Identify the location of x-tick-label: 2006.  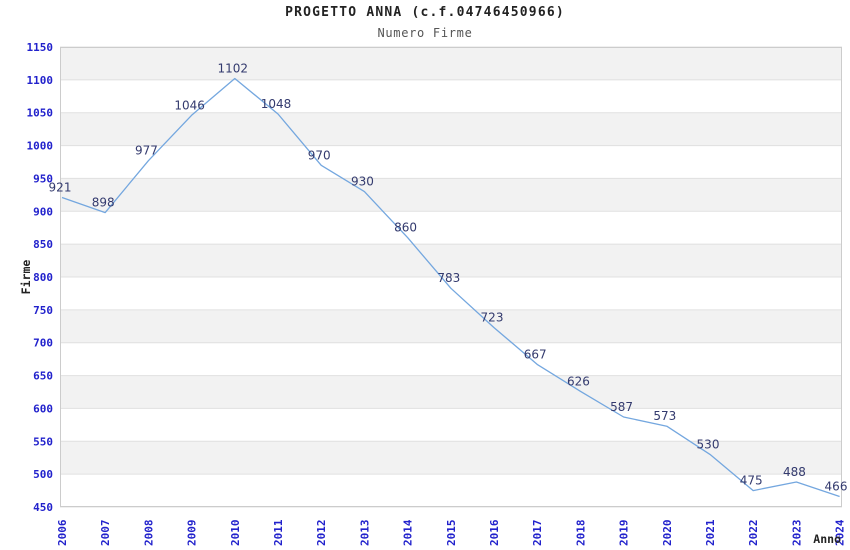
(62, 532).